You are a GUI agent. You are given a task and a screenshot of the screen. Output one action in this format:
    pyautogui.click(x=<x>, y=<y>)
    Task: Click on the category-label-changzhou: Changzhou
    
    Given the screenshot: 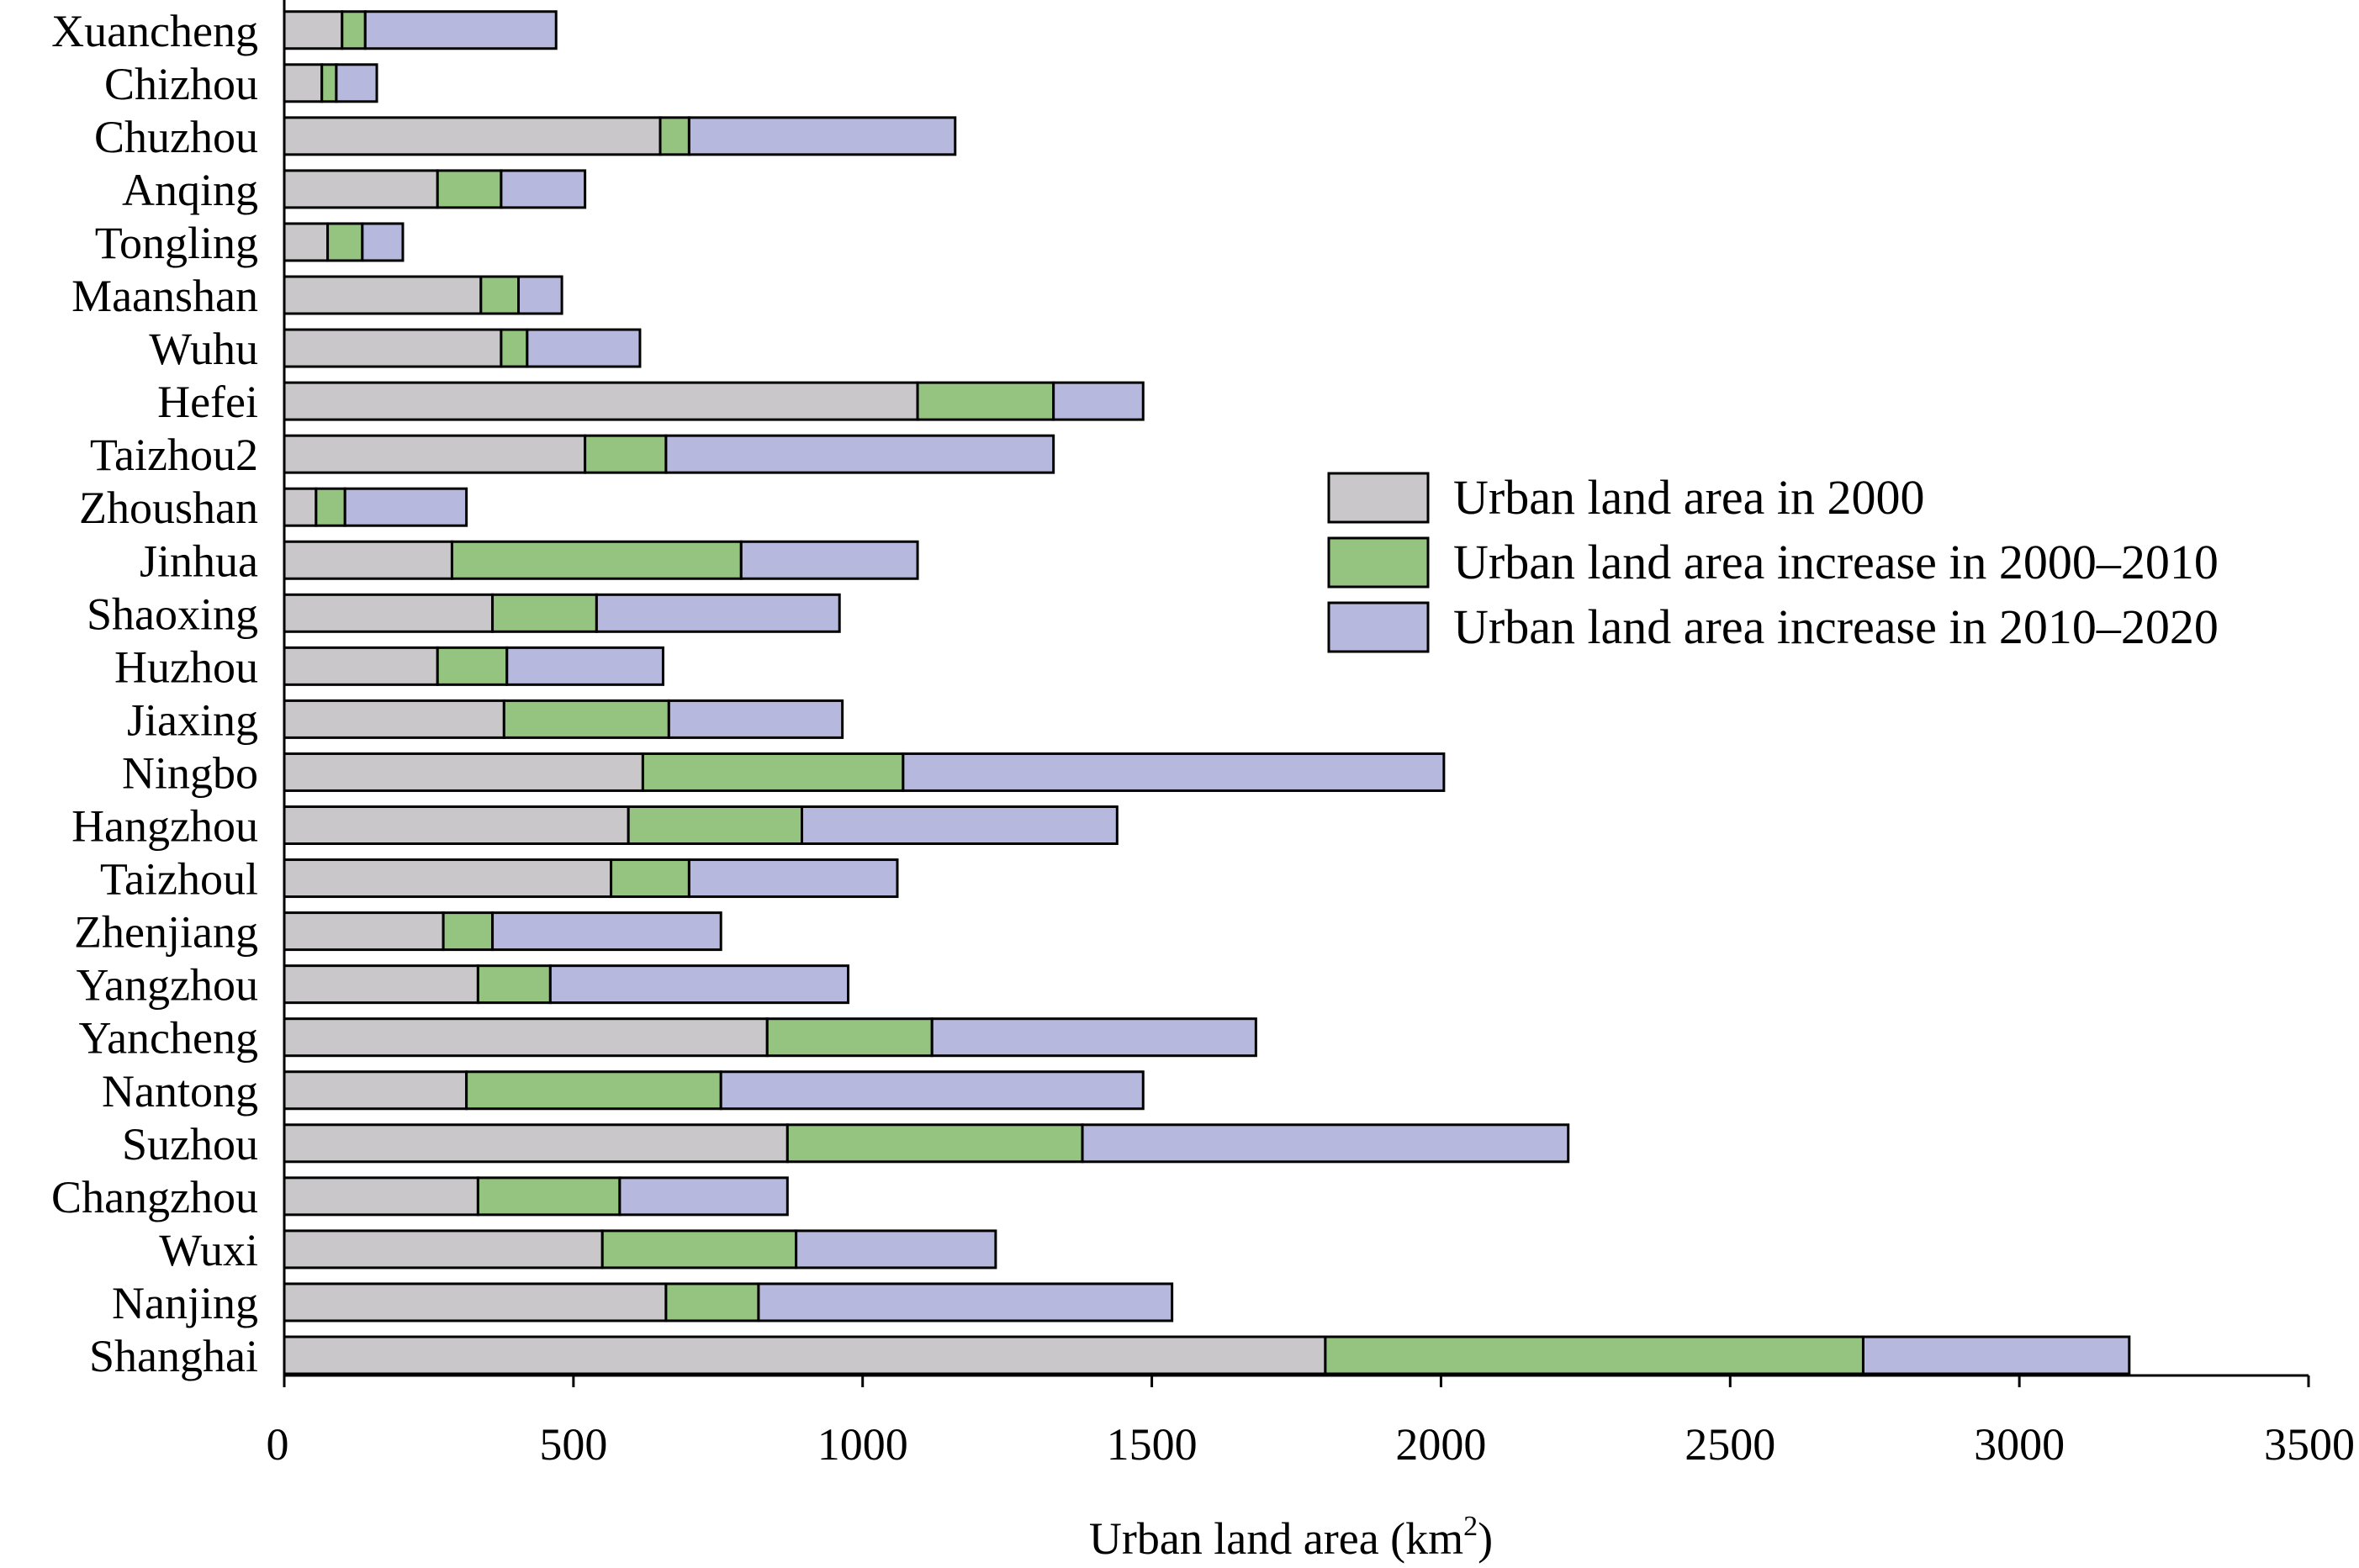 What is the action you would take?
    pyautogui.click(x=154, y=1197)
    